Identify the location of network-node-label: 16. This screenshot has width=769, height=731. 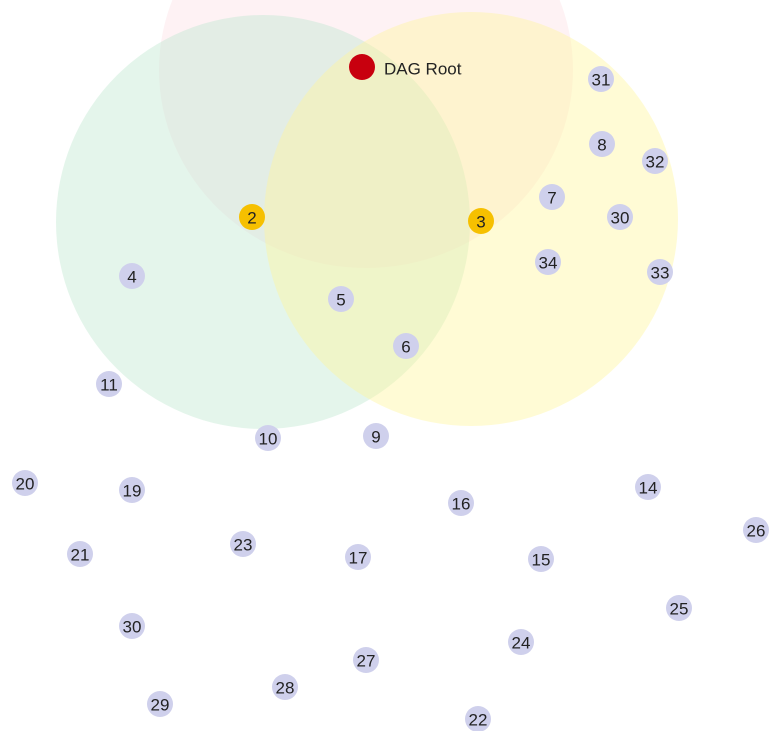
(461, 504).